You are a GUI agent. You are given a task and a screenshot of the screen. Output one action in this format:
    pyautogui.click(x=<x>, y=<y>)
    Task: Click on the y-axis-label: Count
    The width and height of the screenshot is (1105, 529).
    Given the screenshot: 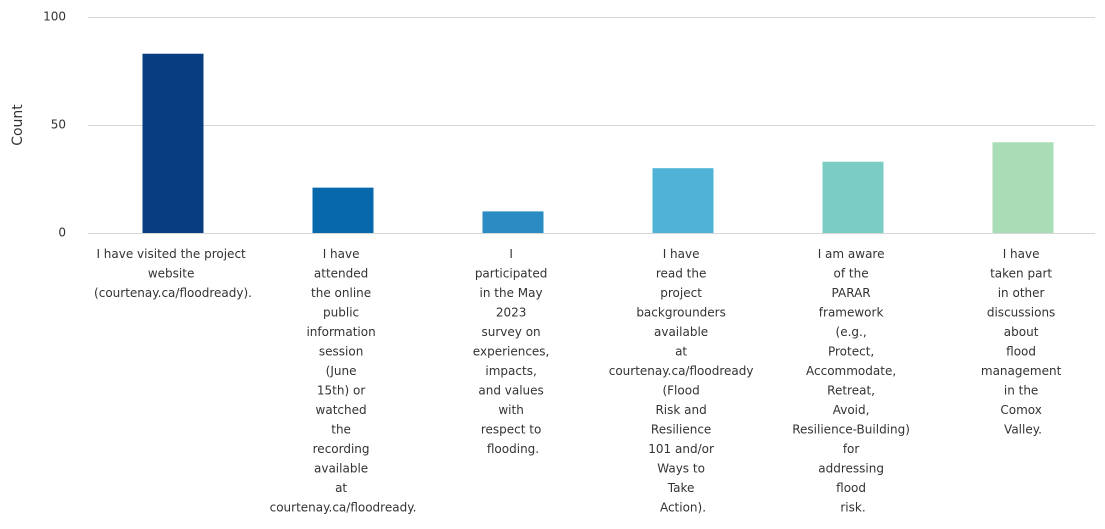 What is the action you would take?
    pyautogui.click(x=18, y=125)
    